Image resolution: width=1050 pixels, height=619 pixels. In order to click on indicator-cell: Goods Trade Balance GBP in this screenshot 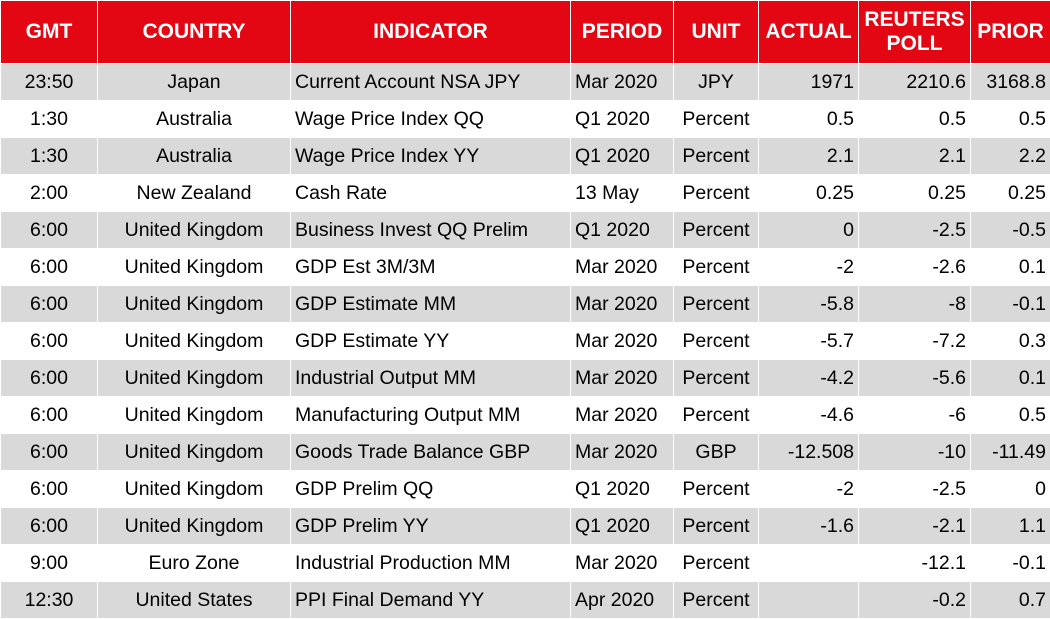, I will do `click(431, 452)`.